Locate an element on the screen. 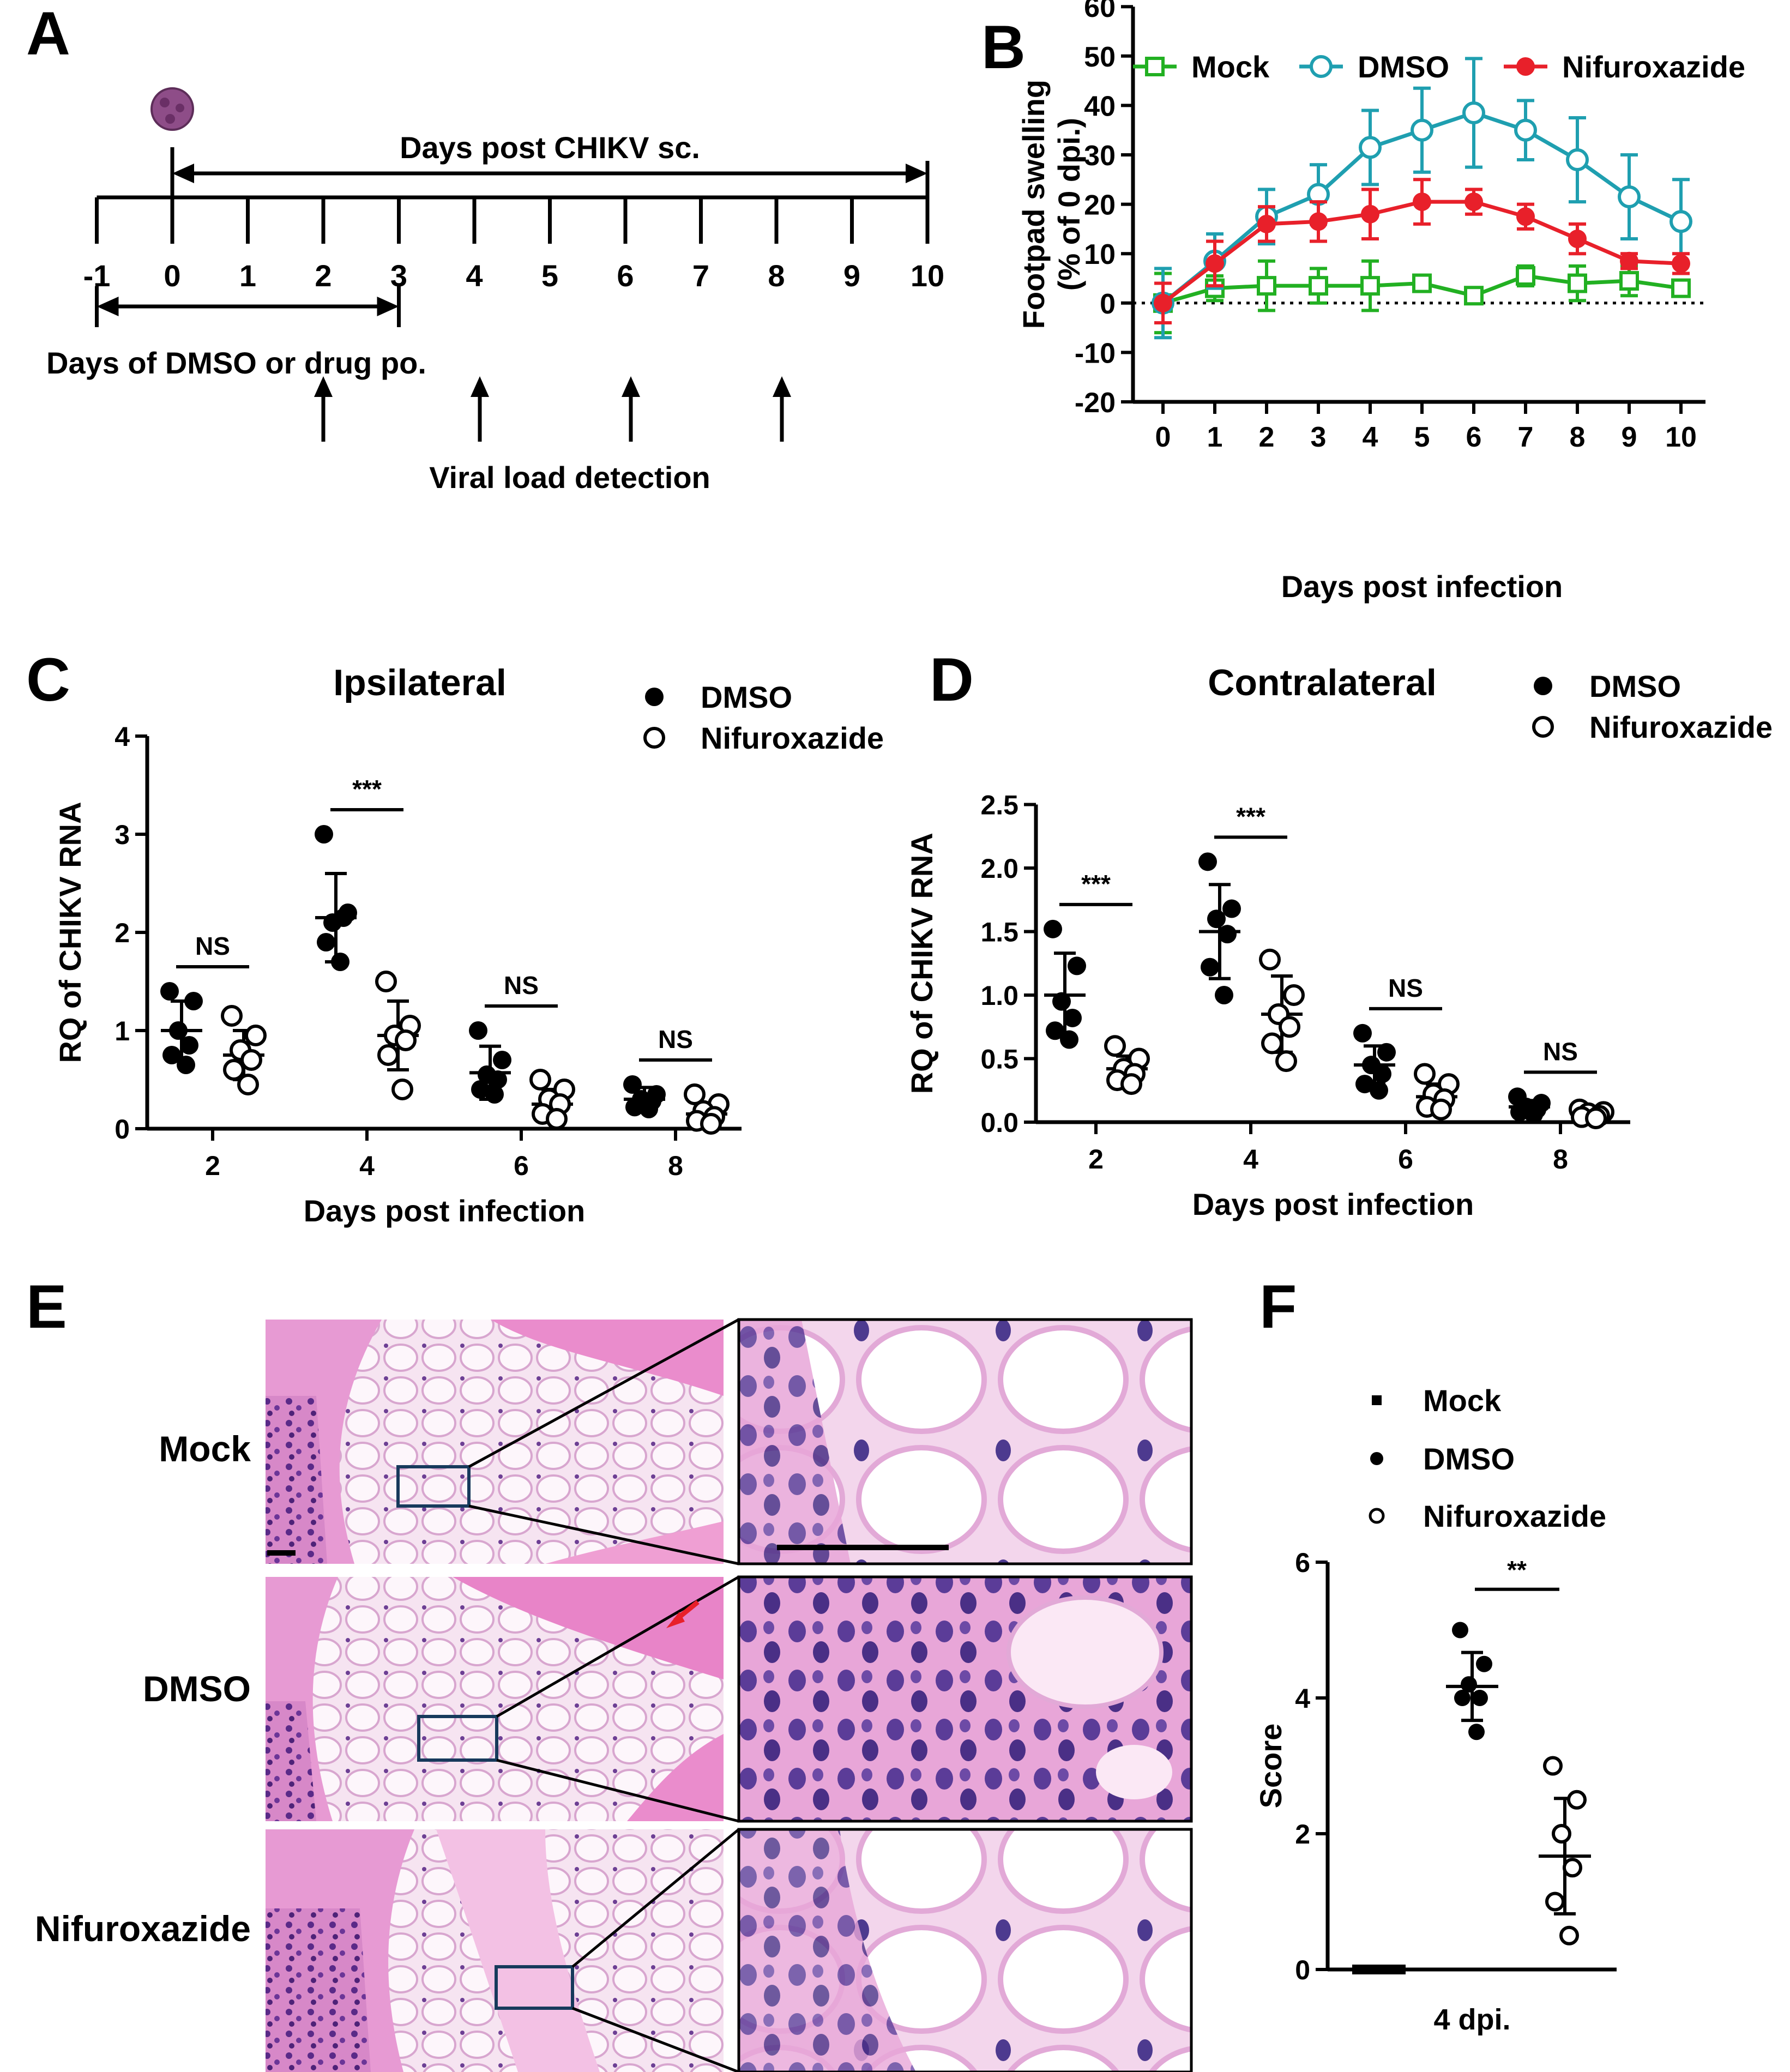 The image size is (1790, 2072). timeline-tick-label: 4 is located at coordinates (475, 276).